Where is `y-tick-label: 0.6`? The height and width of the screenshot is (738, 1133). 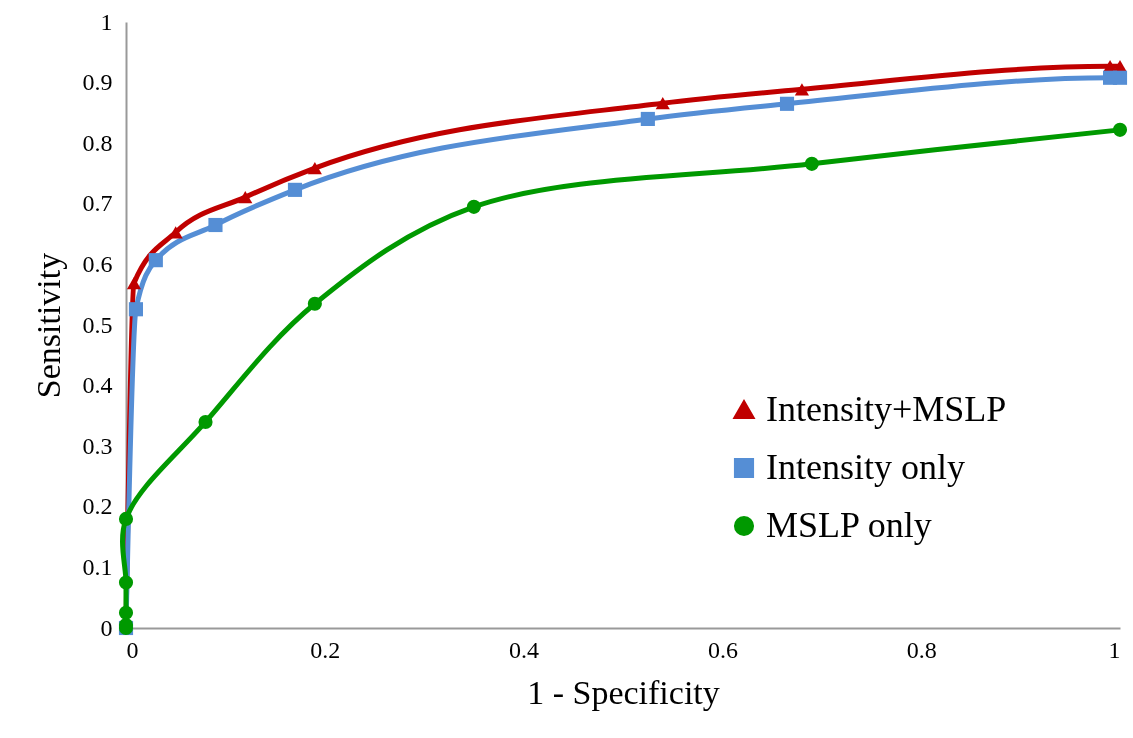 y-tick-label: 0.6 is located at coordinates (97, 263).